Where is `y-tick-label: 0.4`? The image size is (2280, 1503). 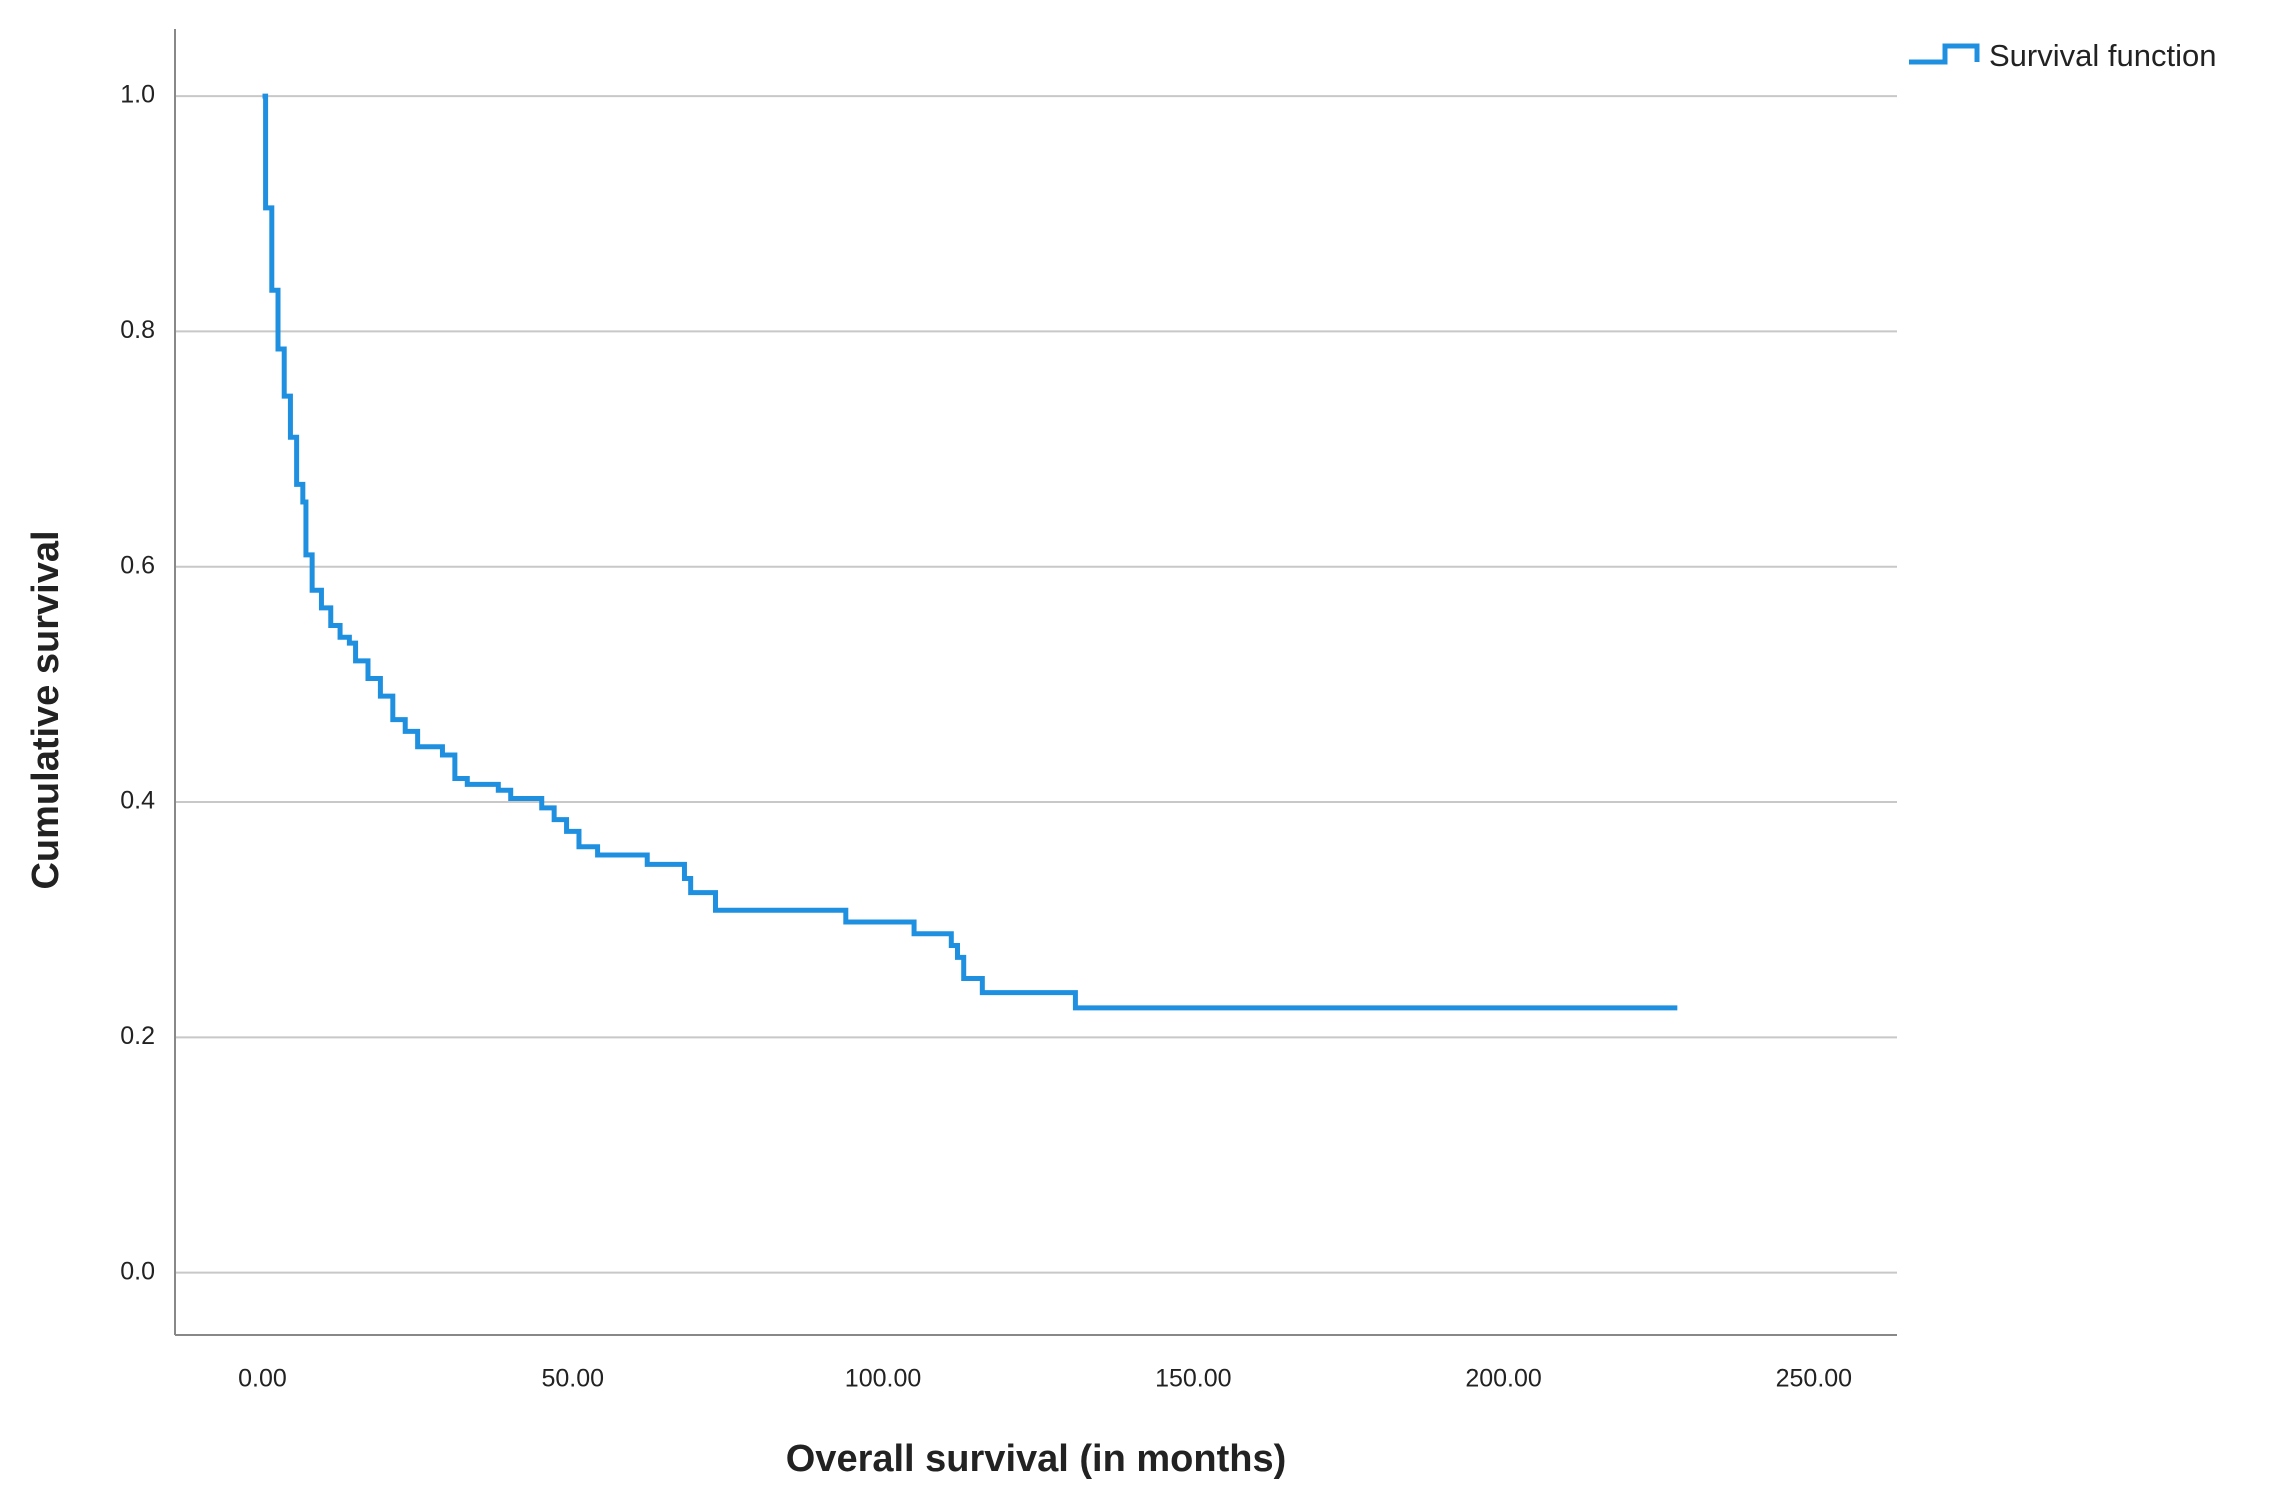
y-tick-label: 0.4 is located at coordinates (137, 801).